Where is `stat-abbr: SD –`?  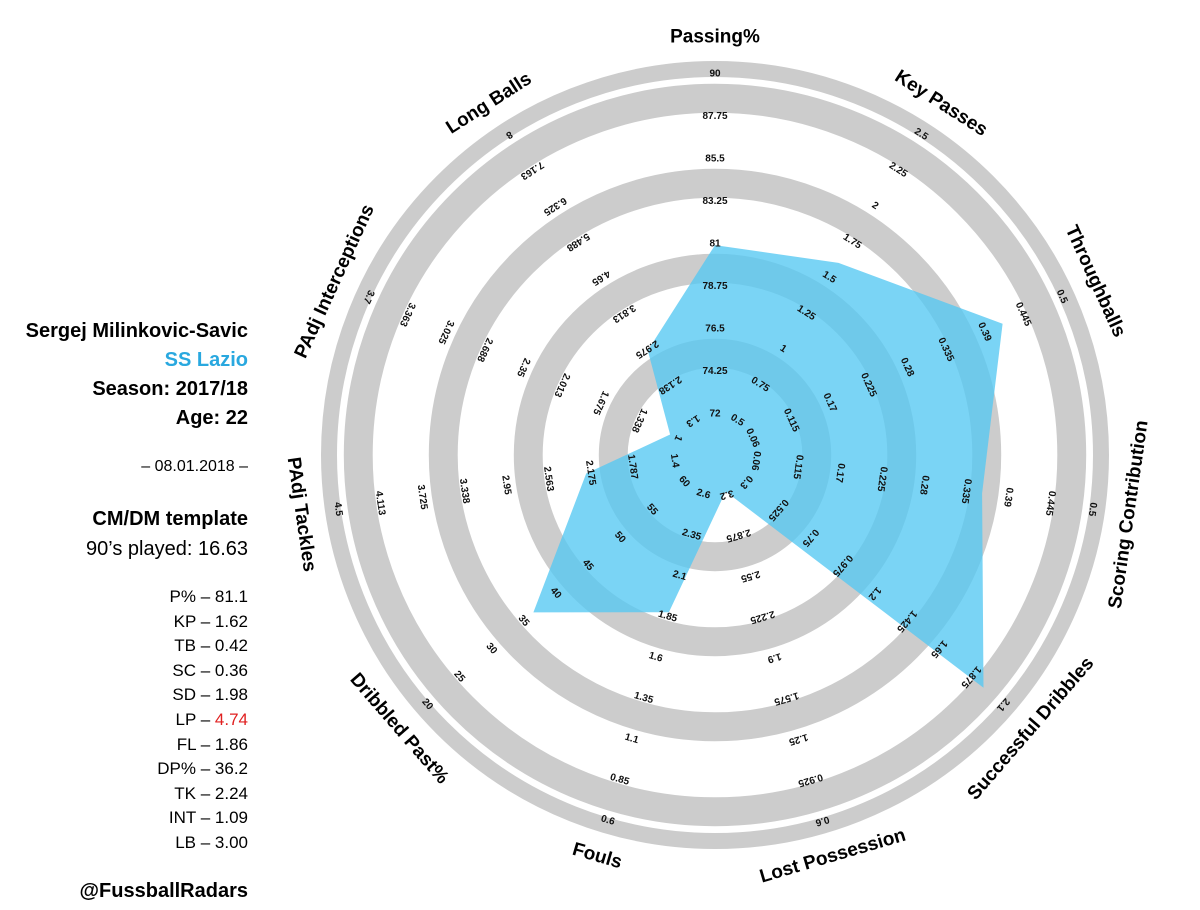
stat-abbr: SD – is located at coordinates (193, 695).